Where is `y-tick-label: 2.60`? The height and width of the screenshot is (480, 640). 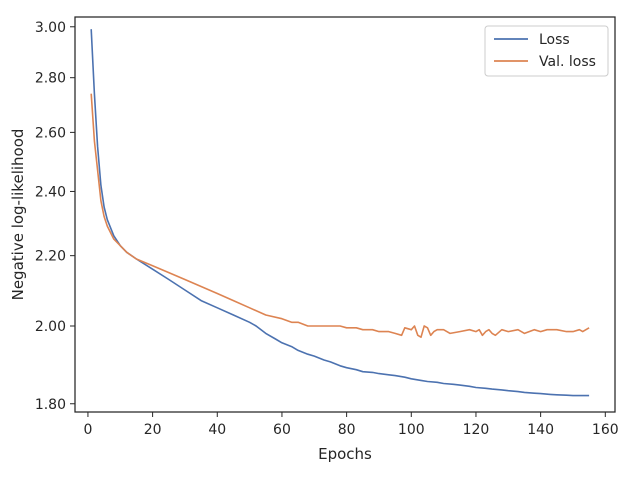 y-tick-label: 2.60 is located at coordinates (50, 133).